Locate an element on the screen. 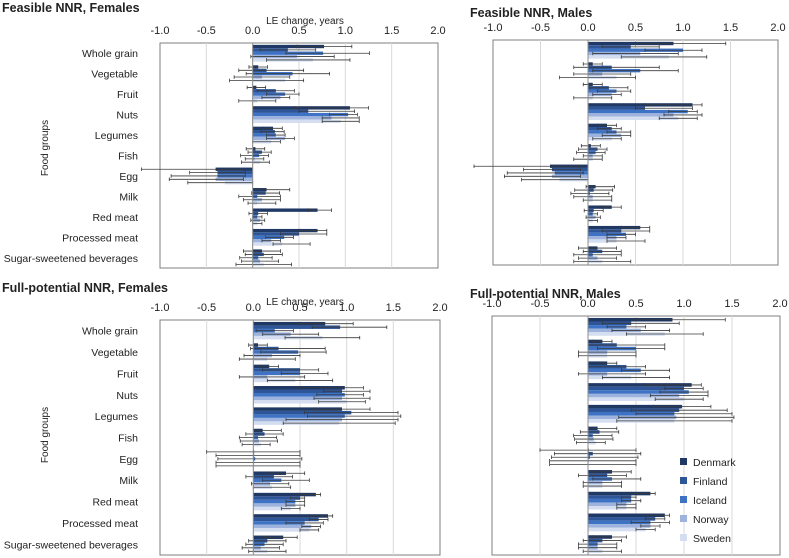  legend-swatch-denmark is located at coordinates (683, 461).